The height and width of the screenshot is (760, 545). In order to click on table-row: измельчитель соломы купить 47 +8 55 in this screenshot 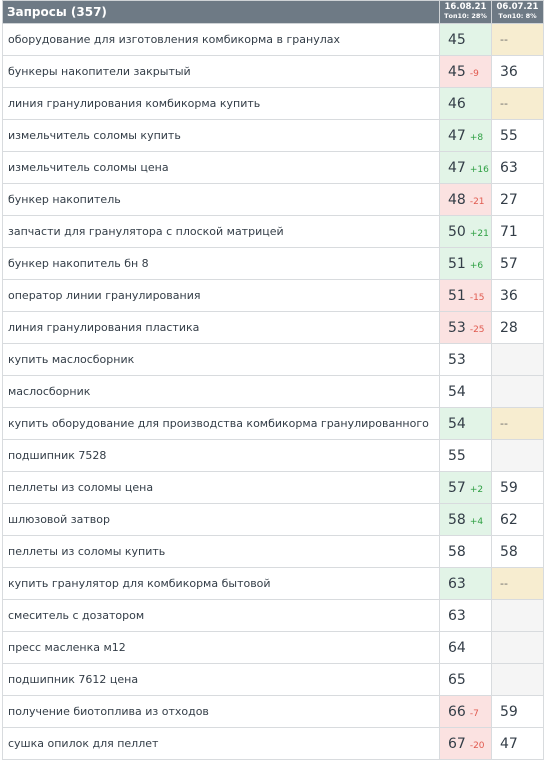, I will do `click(273, 135)`.